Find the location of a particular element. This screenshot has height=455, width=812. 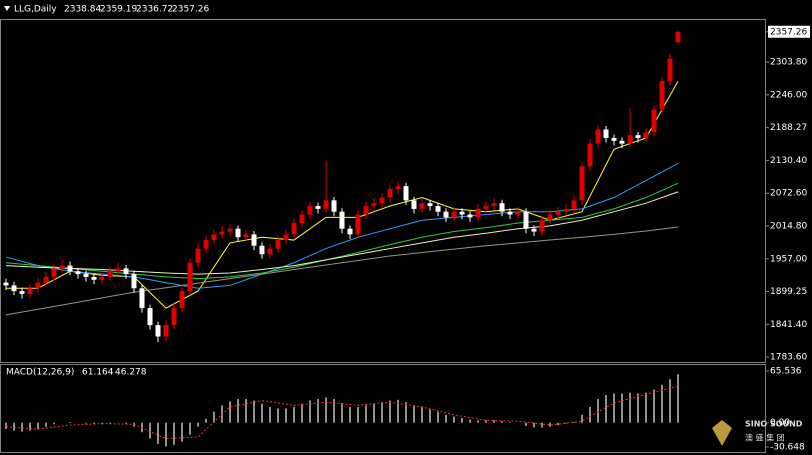

y-tick-label: 1841.40 is located at coordinates (788, 325).